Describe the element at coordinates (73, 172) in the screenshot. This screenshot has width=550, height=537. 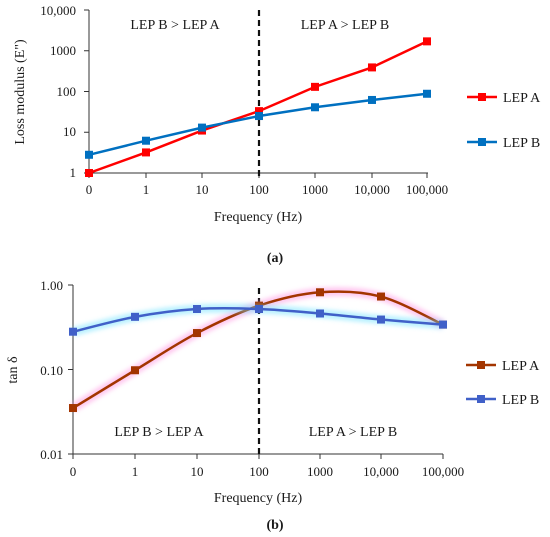
I see `y-tick-label: 1` at that location.